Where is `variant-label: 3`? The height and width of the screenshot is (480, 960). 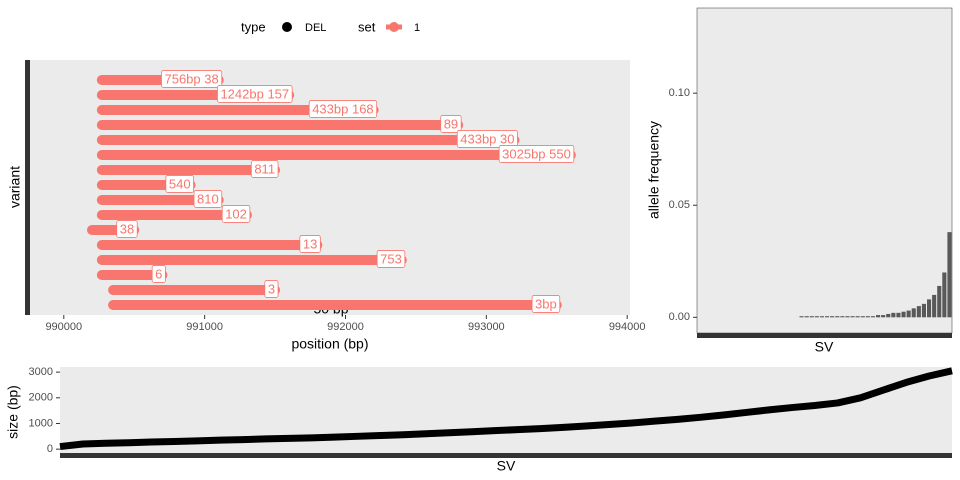 variant-label: 3 is located at coordinates (271, 288).